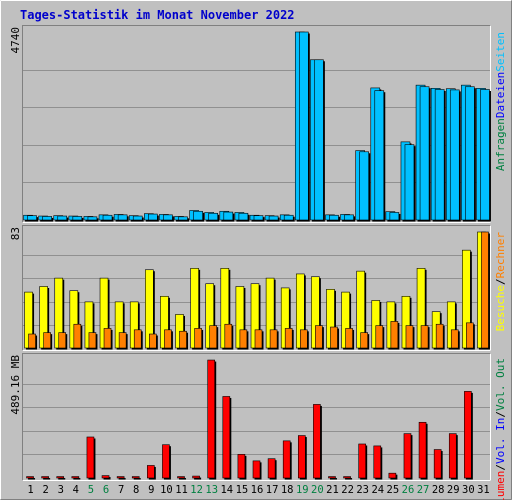 The image size is (512, 500). Describe the element at coordinates (500, 485) in the screenshot. I see `series-label-volumen: Volumen` at that location.